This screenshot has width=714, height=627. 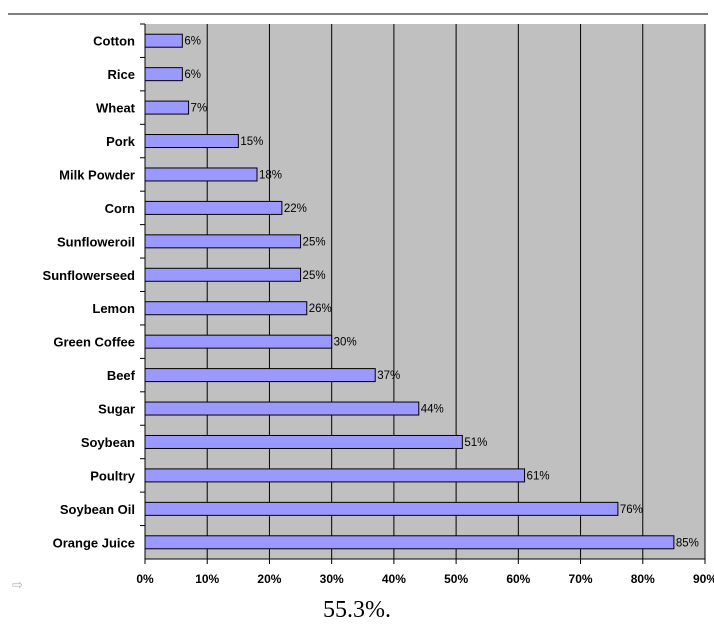 What do you see at coordinates (94, 542) in the screenshot?
I see `category-label-15: Orange Juice` at bounding box center [94, 542].